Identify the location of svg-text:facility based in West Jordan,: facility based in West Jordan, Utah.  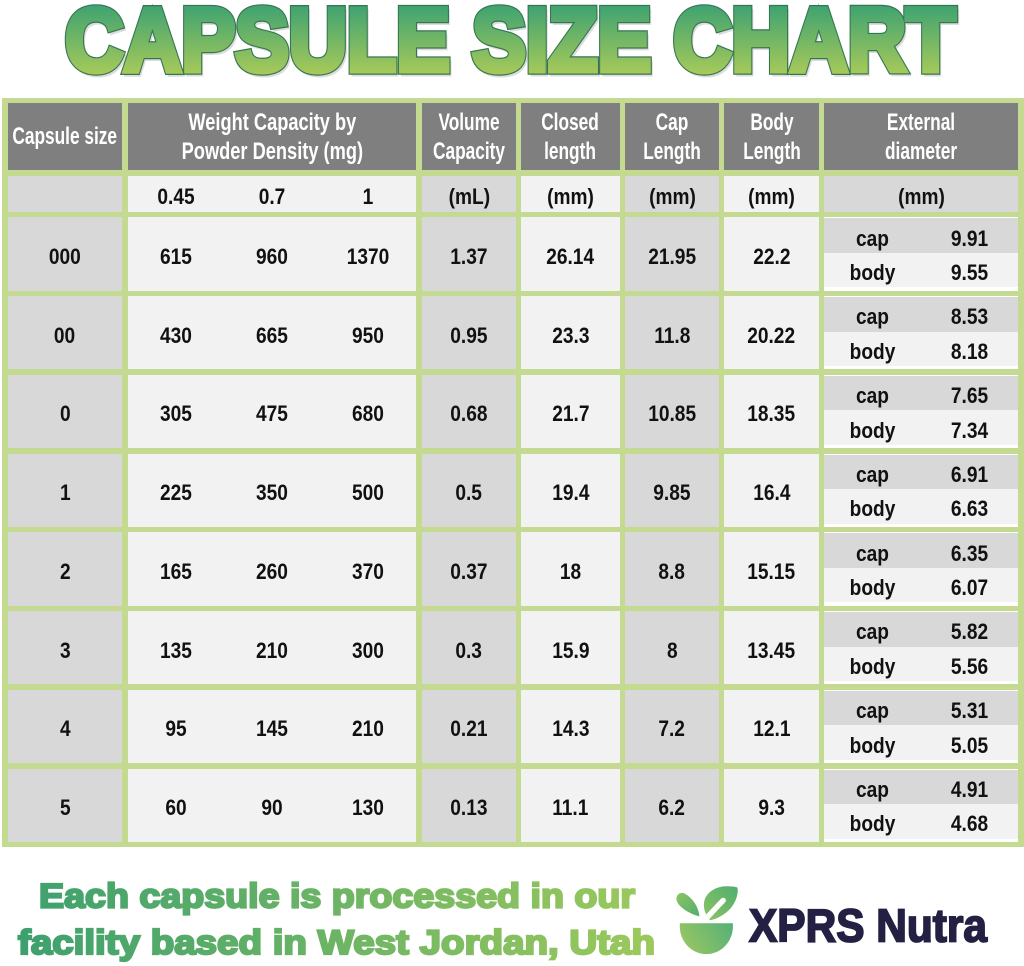
(336, 943).